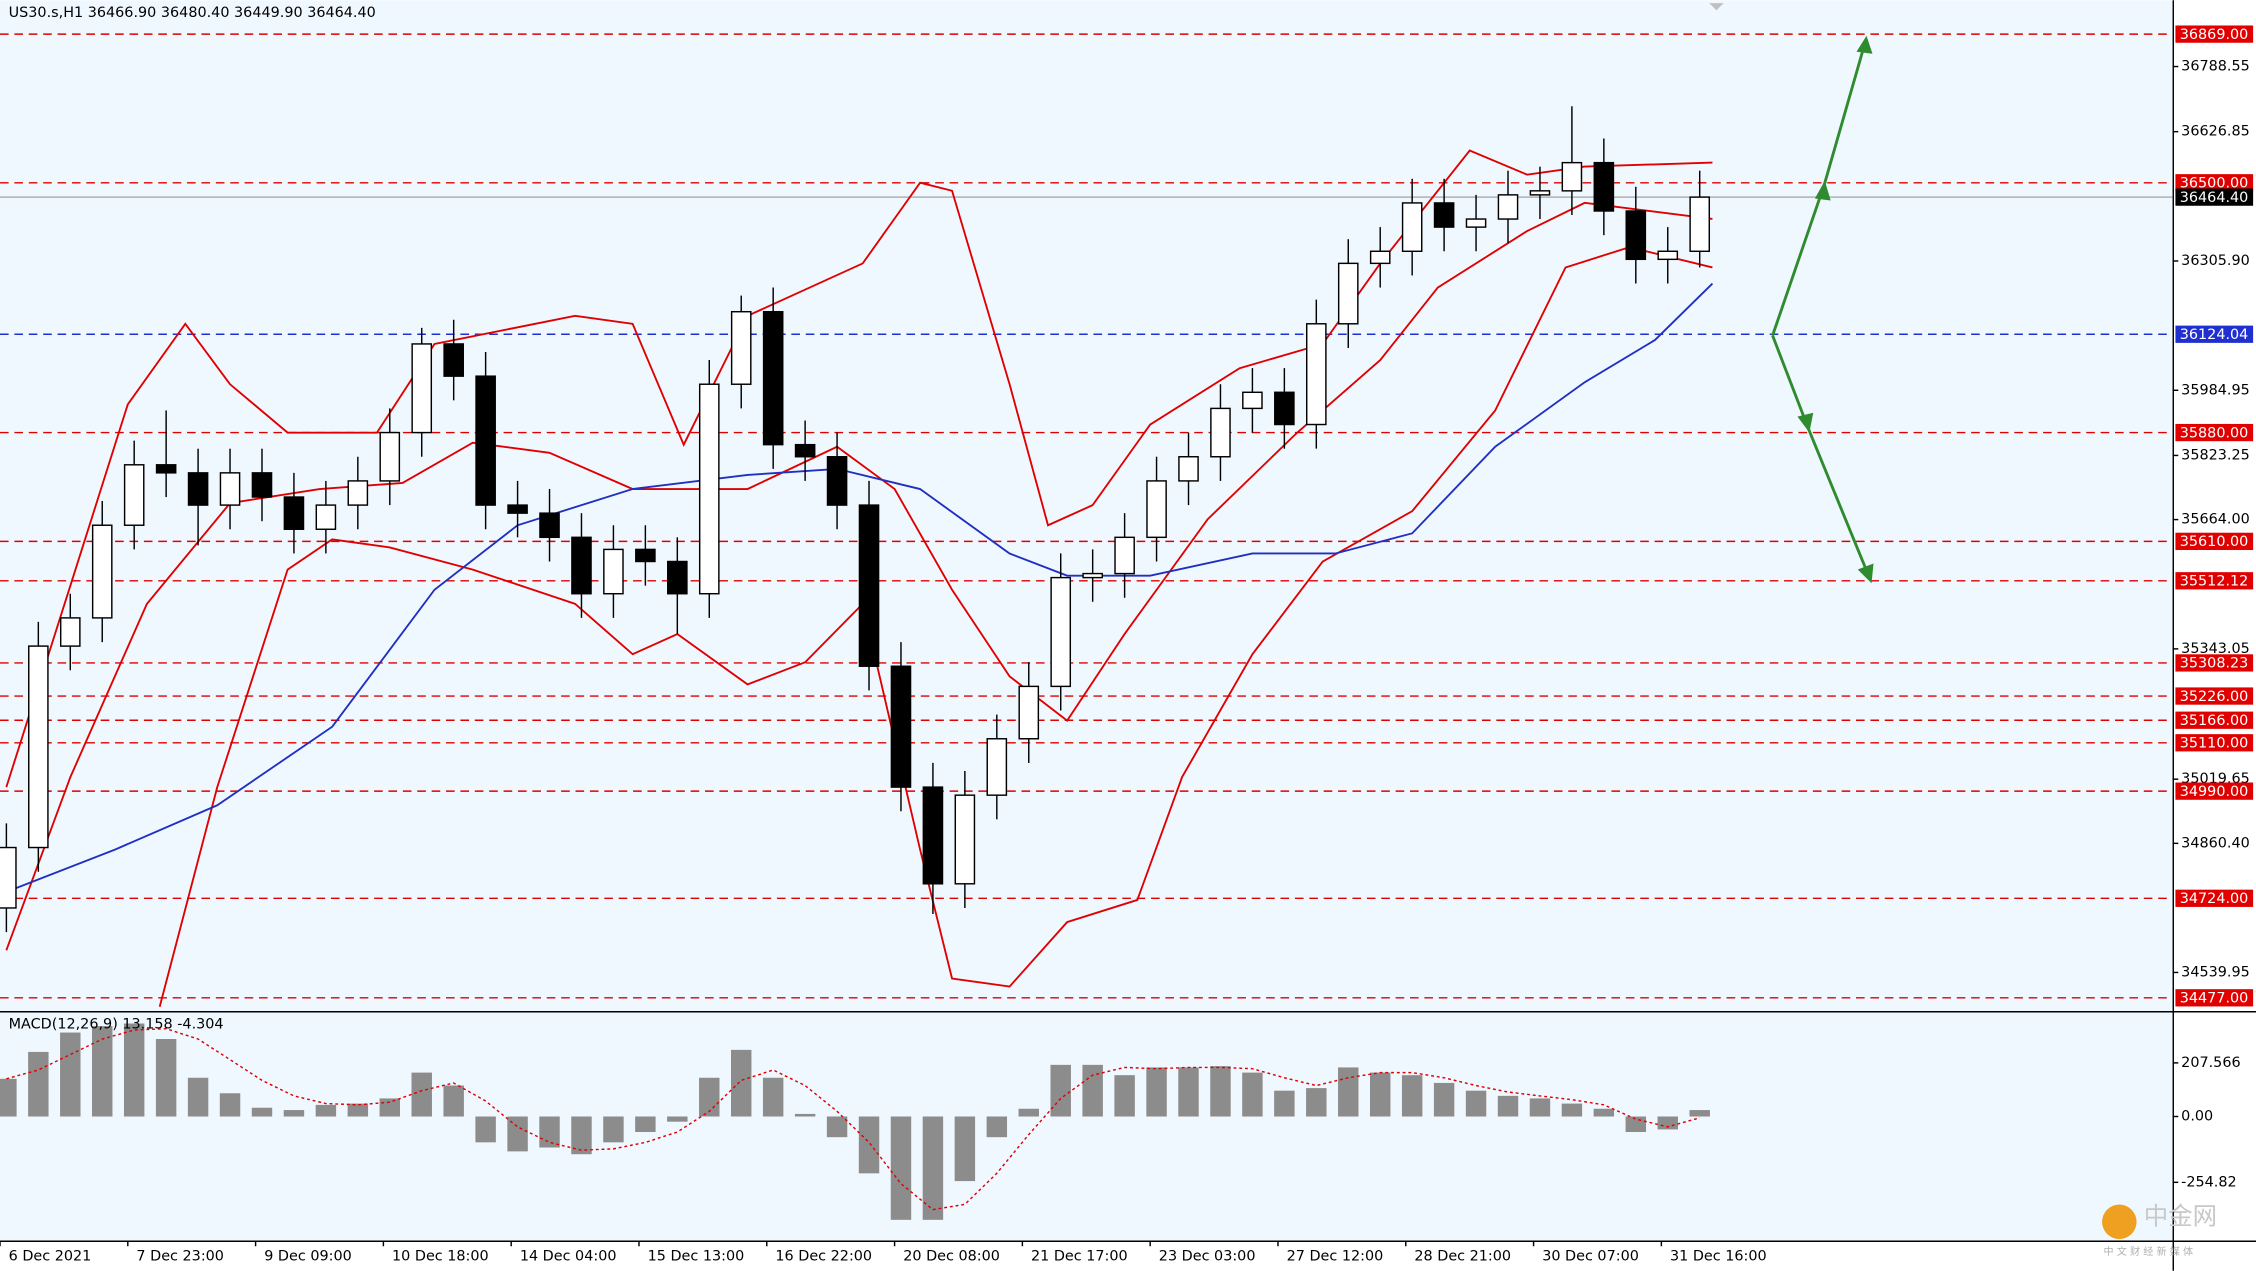 Image resolution: width=2256 pixels, height=1271 pixels. Describe the element at coordinates (1207, 1256) in the screenshot. I see `x-tick-label: 23 Dec 03:00` at that location.